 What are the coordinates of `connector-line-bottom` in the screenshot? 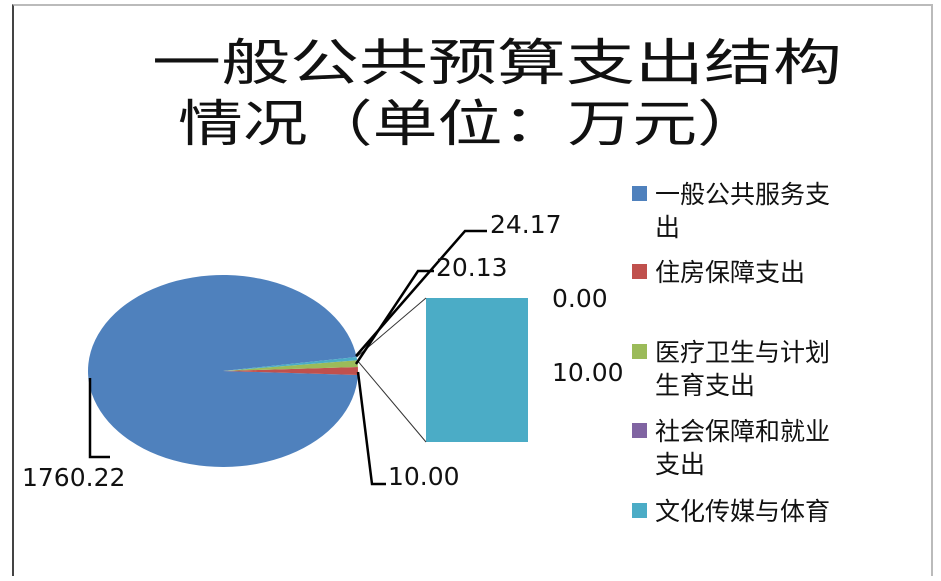 It's located at (391, 401).